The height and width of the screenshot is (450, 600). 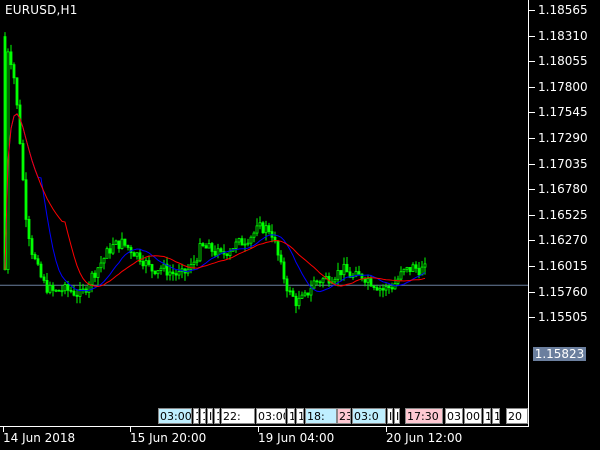 I want to click on price-axis-label: 1.15505, so click(x=563, y=317).